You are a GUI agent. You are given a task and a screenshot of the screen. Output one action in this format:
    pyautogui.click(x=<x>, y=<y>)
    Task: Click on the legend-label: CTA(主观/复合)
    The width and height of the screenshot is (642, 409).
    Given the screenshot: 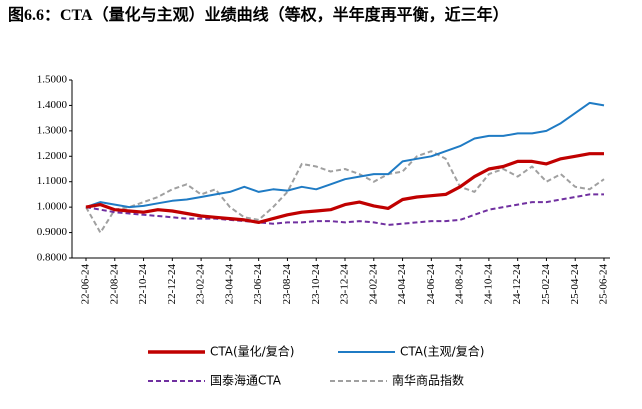 What is the action you would take?
    pyautogui.click(x=442, y=351)
    